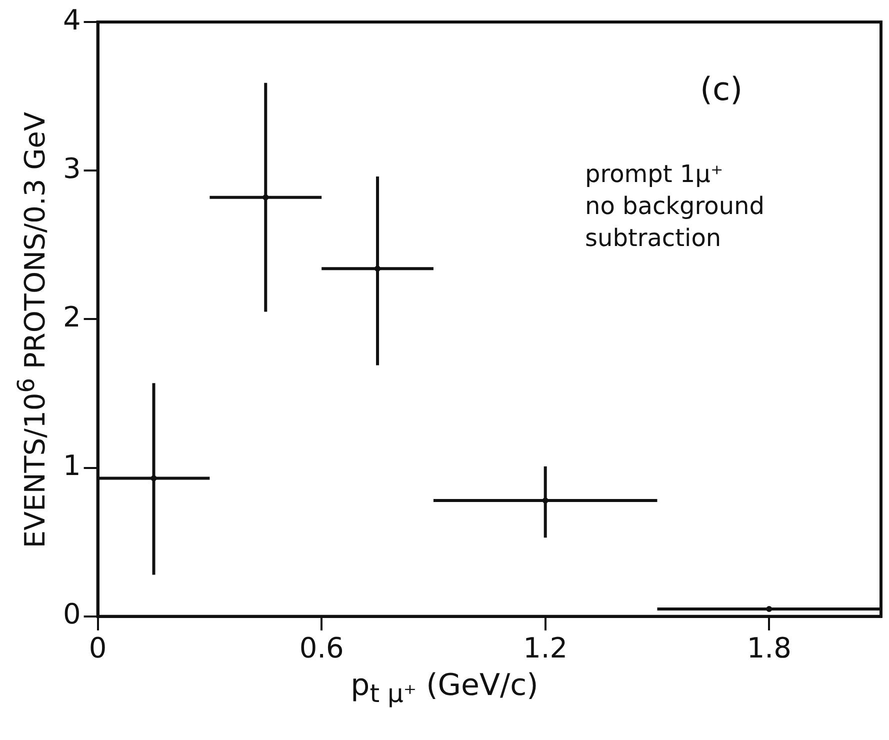 The height and width of the screenshot is (740, 889). Describe the element at coordinates (545, 647) in the screenshot. I see `x-tick-label: 1.2` at that location.